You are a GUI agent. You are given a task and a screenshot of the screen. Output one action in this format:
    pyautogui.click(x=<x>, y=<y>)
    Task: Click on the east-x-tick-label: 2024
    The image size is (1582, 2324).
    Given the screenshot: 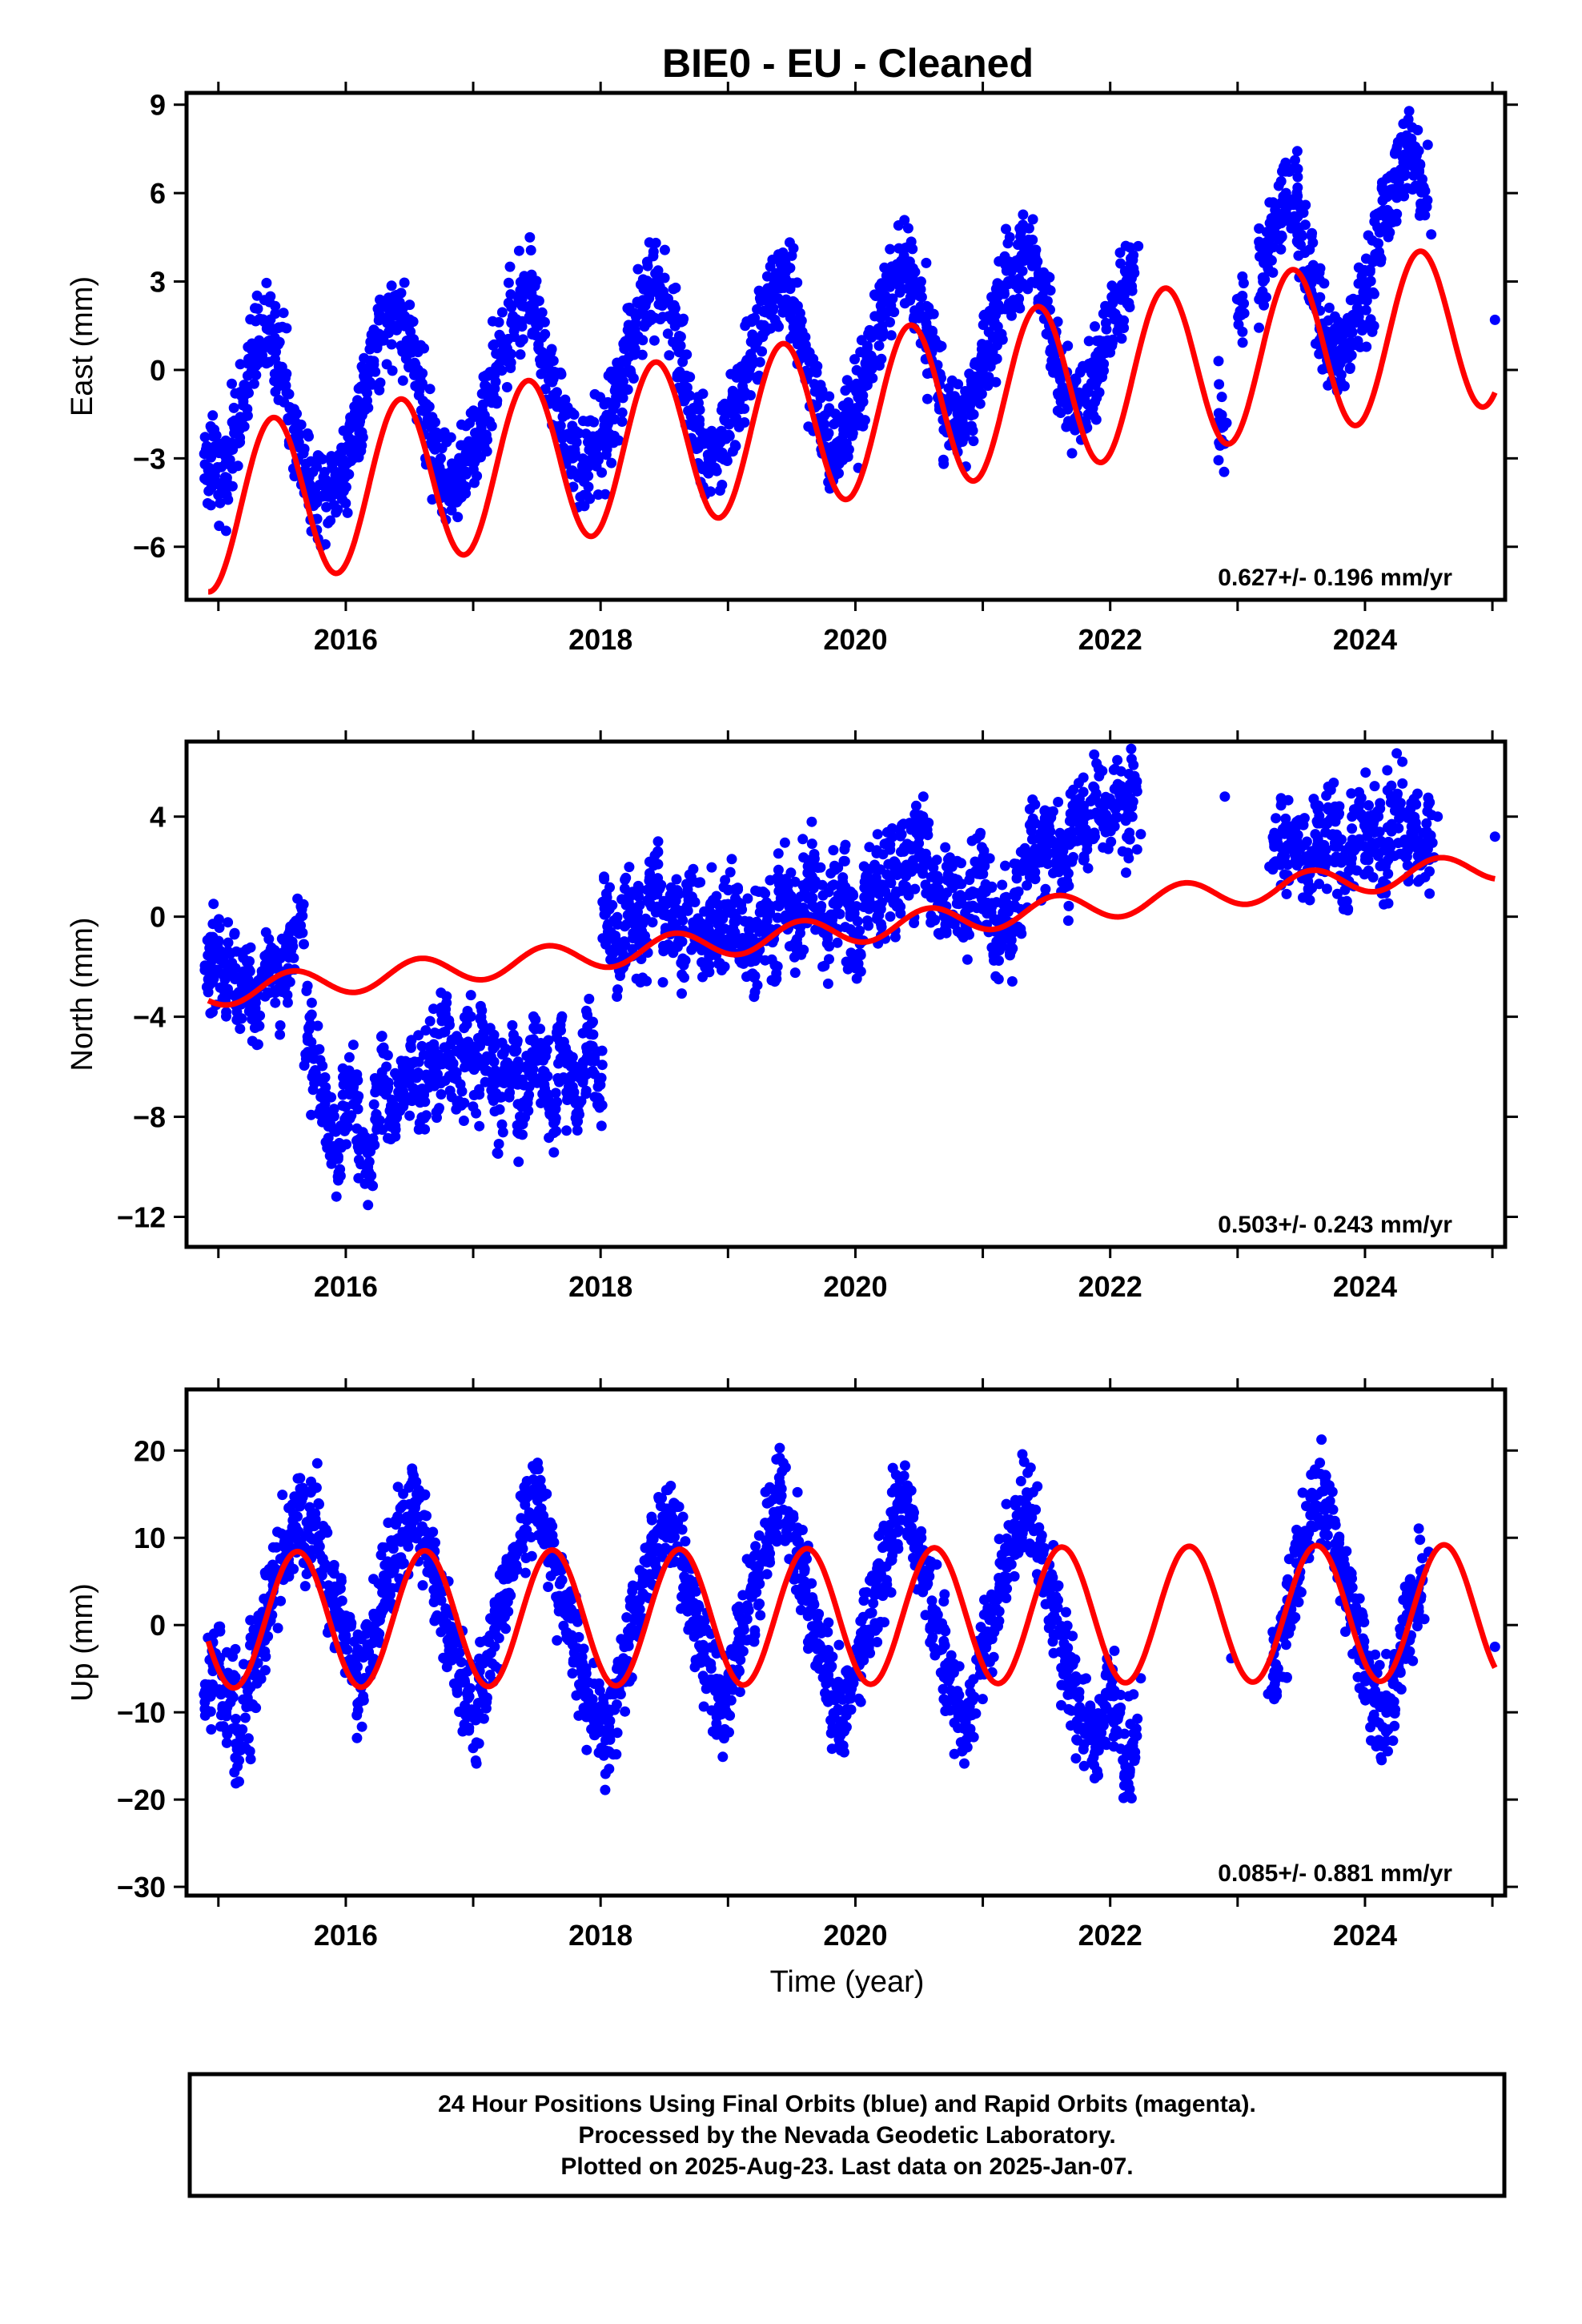 What is the action you would take?
    pyautogui.click(x=1365, y=639)
    